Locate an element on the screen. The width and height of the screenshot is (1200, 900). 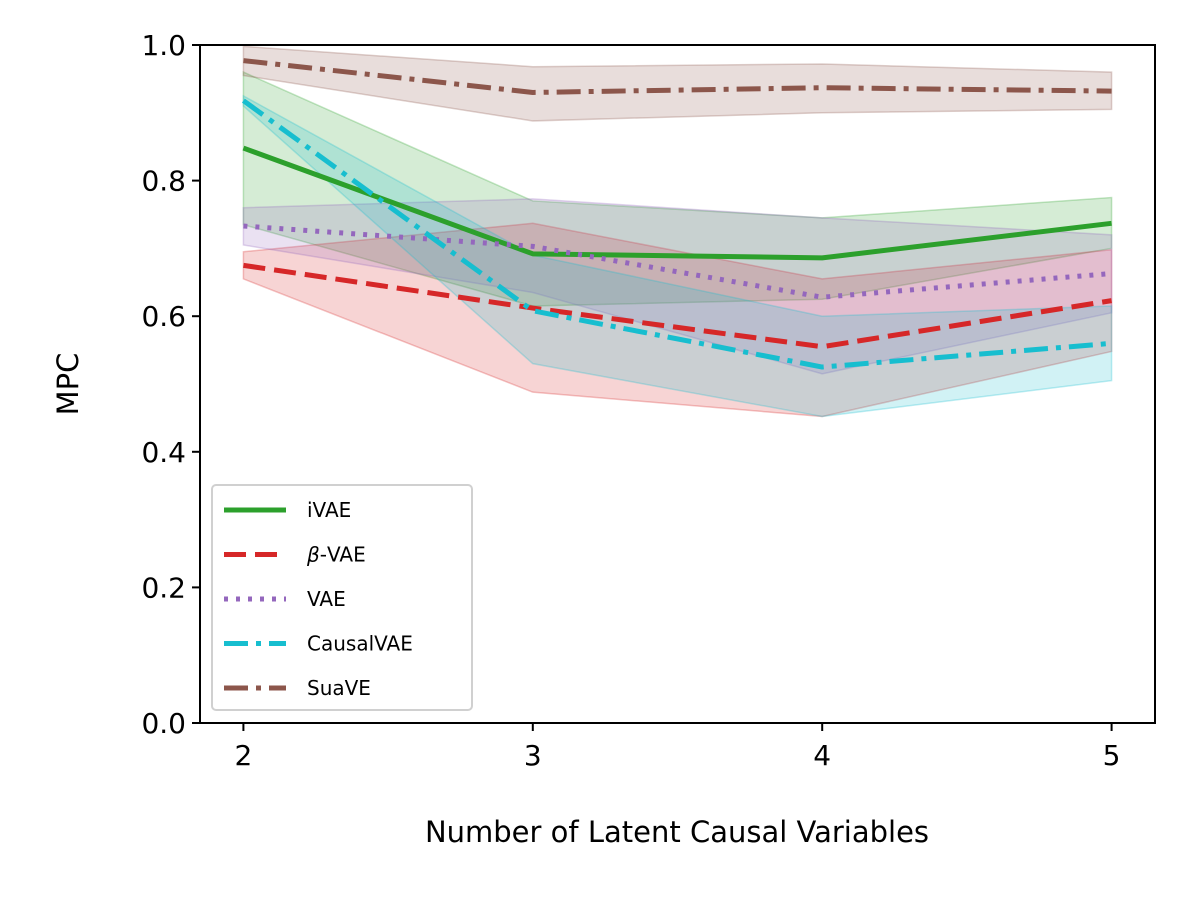
legend-box is located at coordinates (342, 597).